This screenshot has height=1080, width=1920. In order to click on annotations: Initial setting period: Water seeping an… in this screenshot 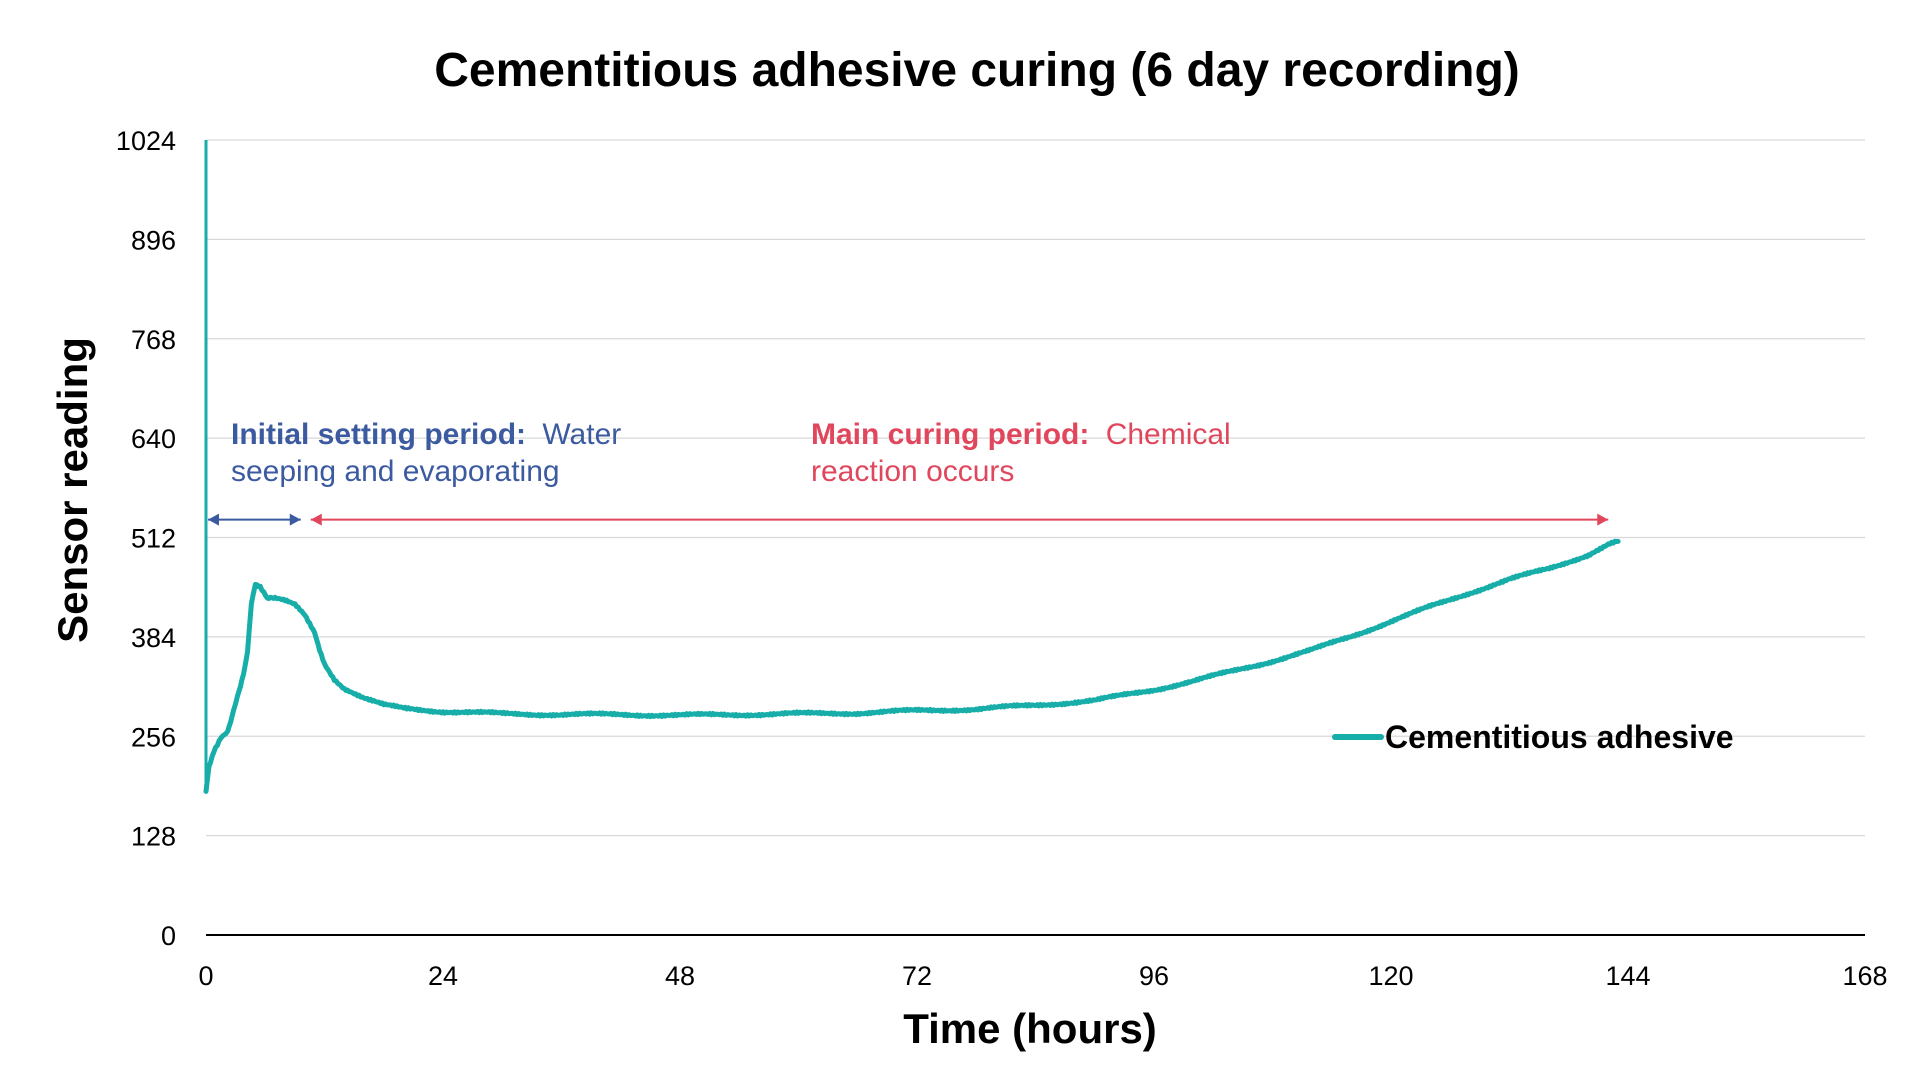, I will do `click(908, 472)`.